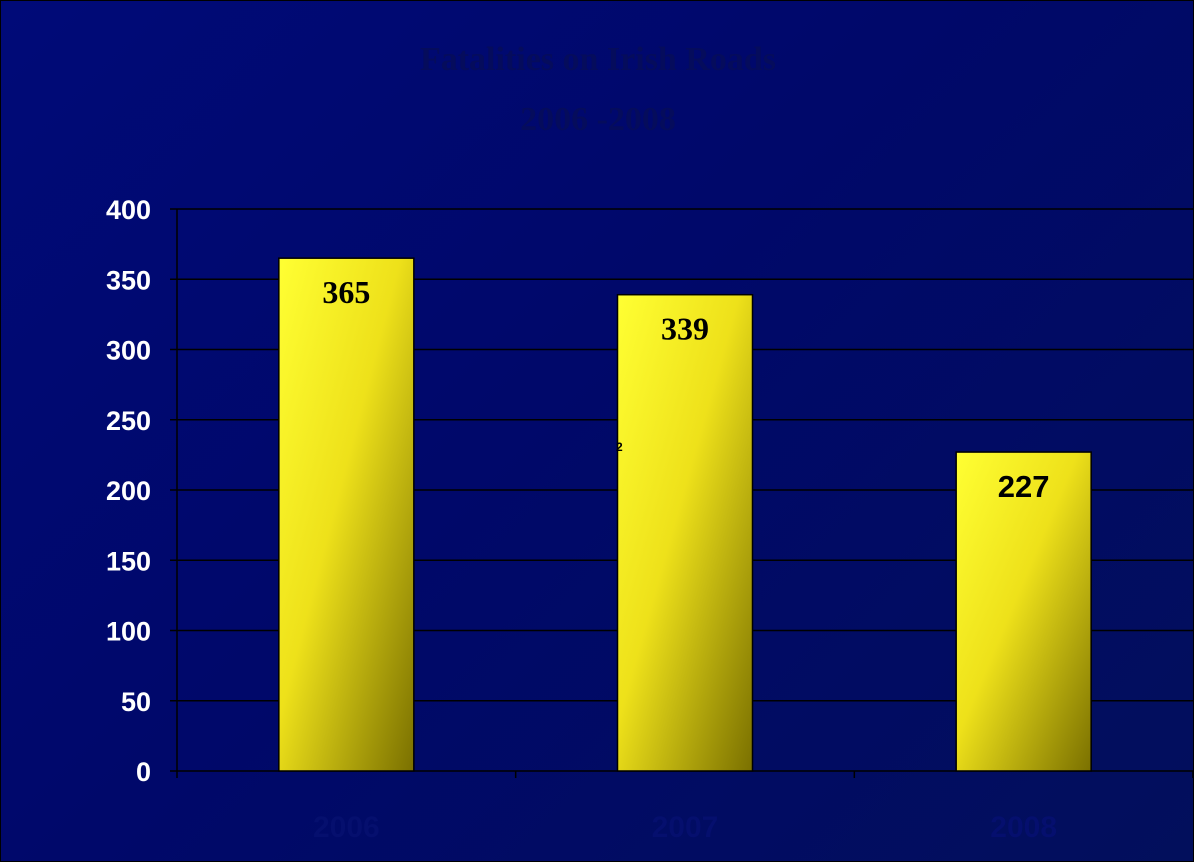 The width and height of the screenshot is (1194, 862). What do you see at coordinates (598, 59) in the screenshot?
I see `chart-title: Fatalities on Irish Roads` at bounding box center [598, 59].